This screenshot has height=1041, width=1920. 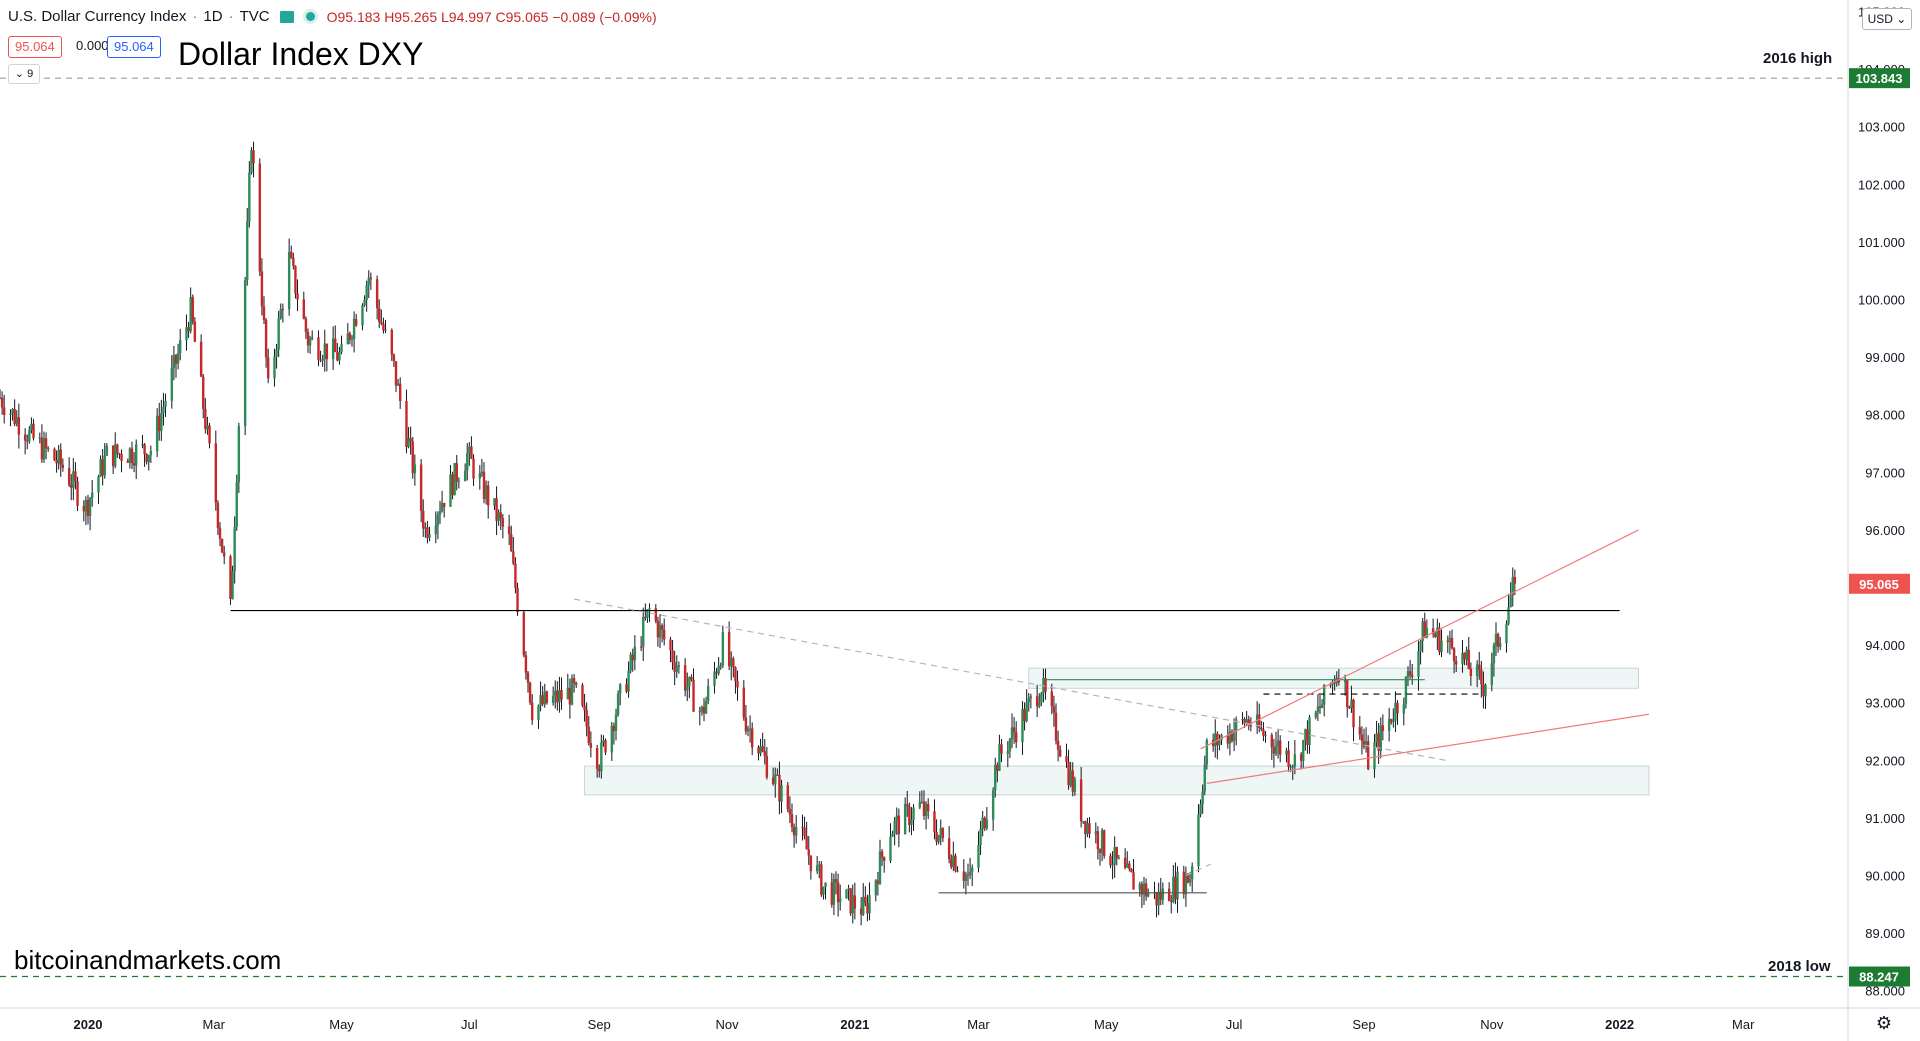 What do you see at coordinates (1879, 583) in the screenshot?
I see `last-price-marker` at bounding box center [1879, 583].